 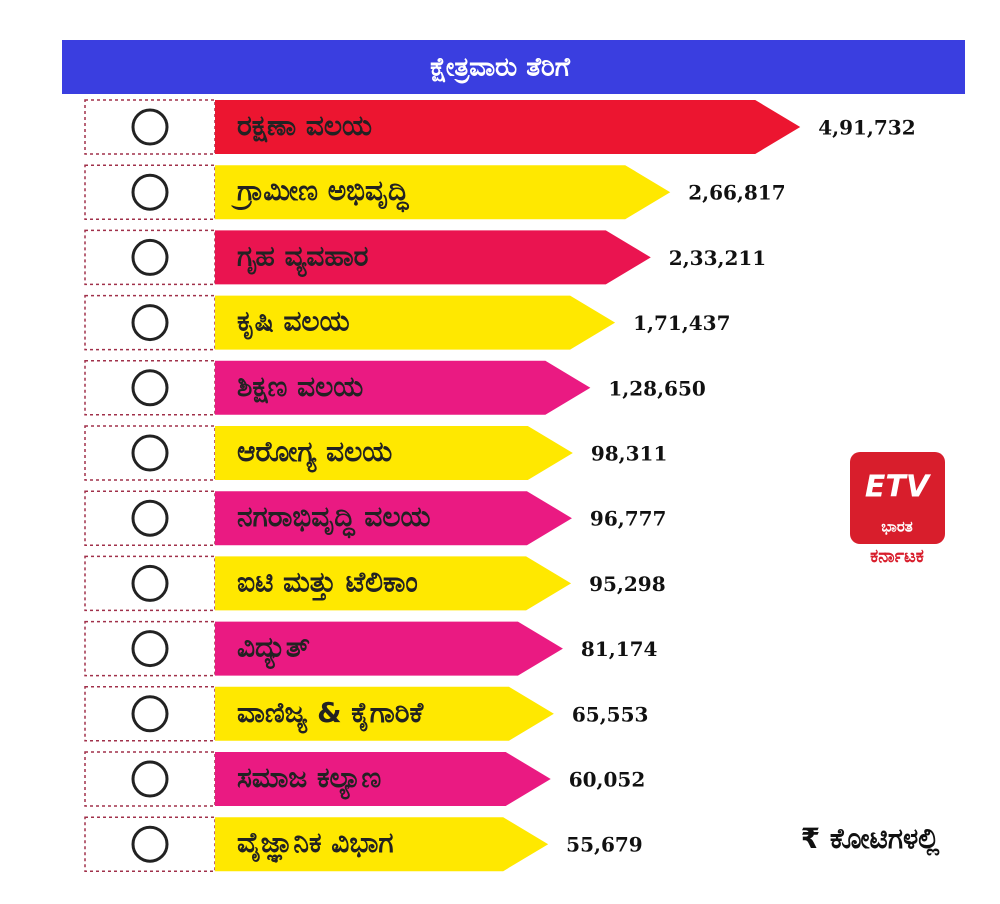 What do you see at coordinates (607, 780) in the screenshot?
I see `value-label: 60,052` at bounding box center [607, 780].